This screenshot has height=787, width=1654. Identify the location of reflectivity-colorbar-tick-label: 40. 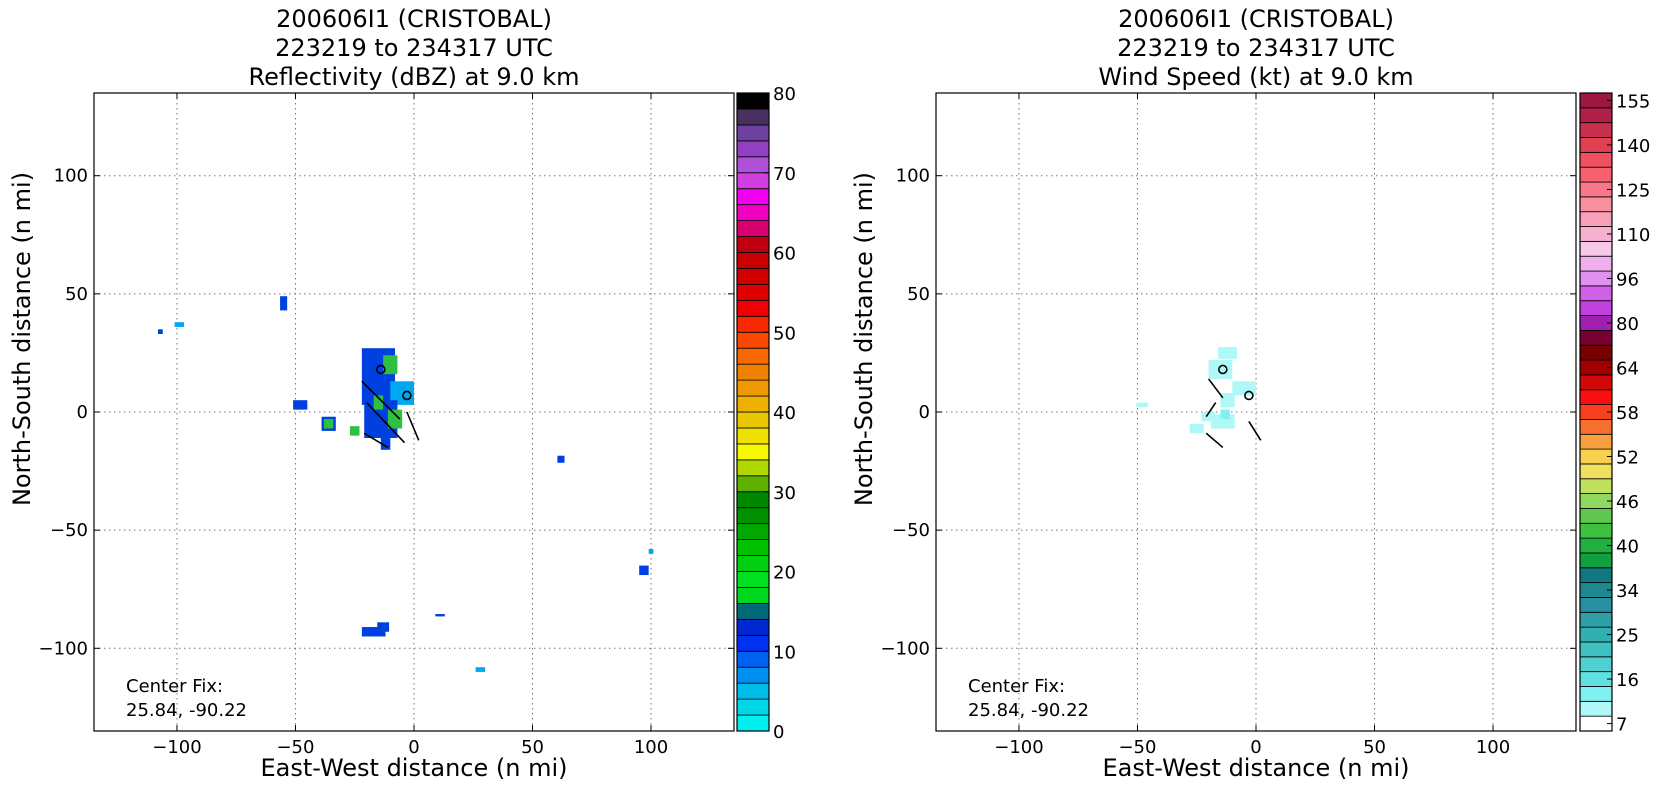
(784, 413).